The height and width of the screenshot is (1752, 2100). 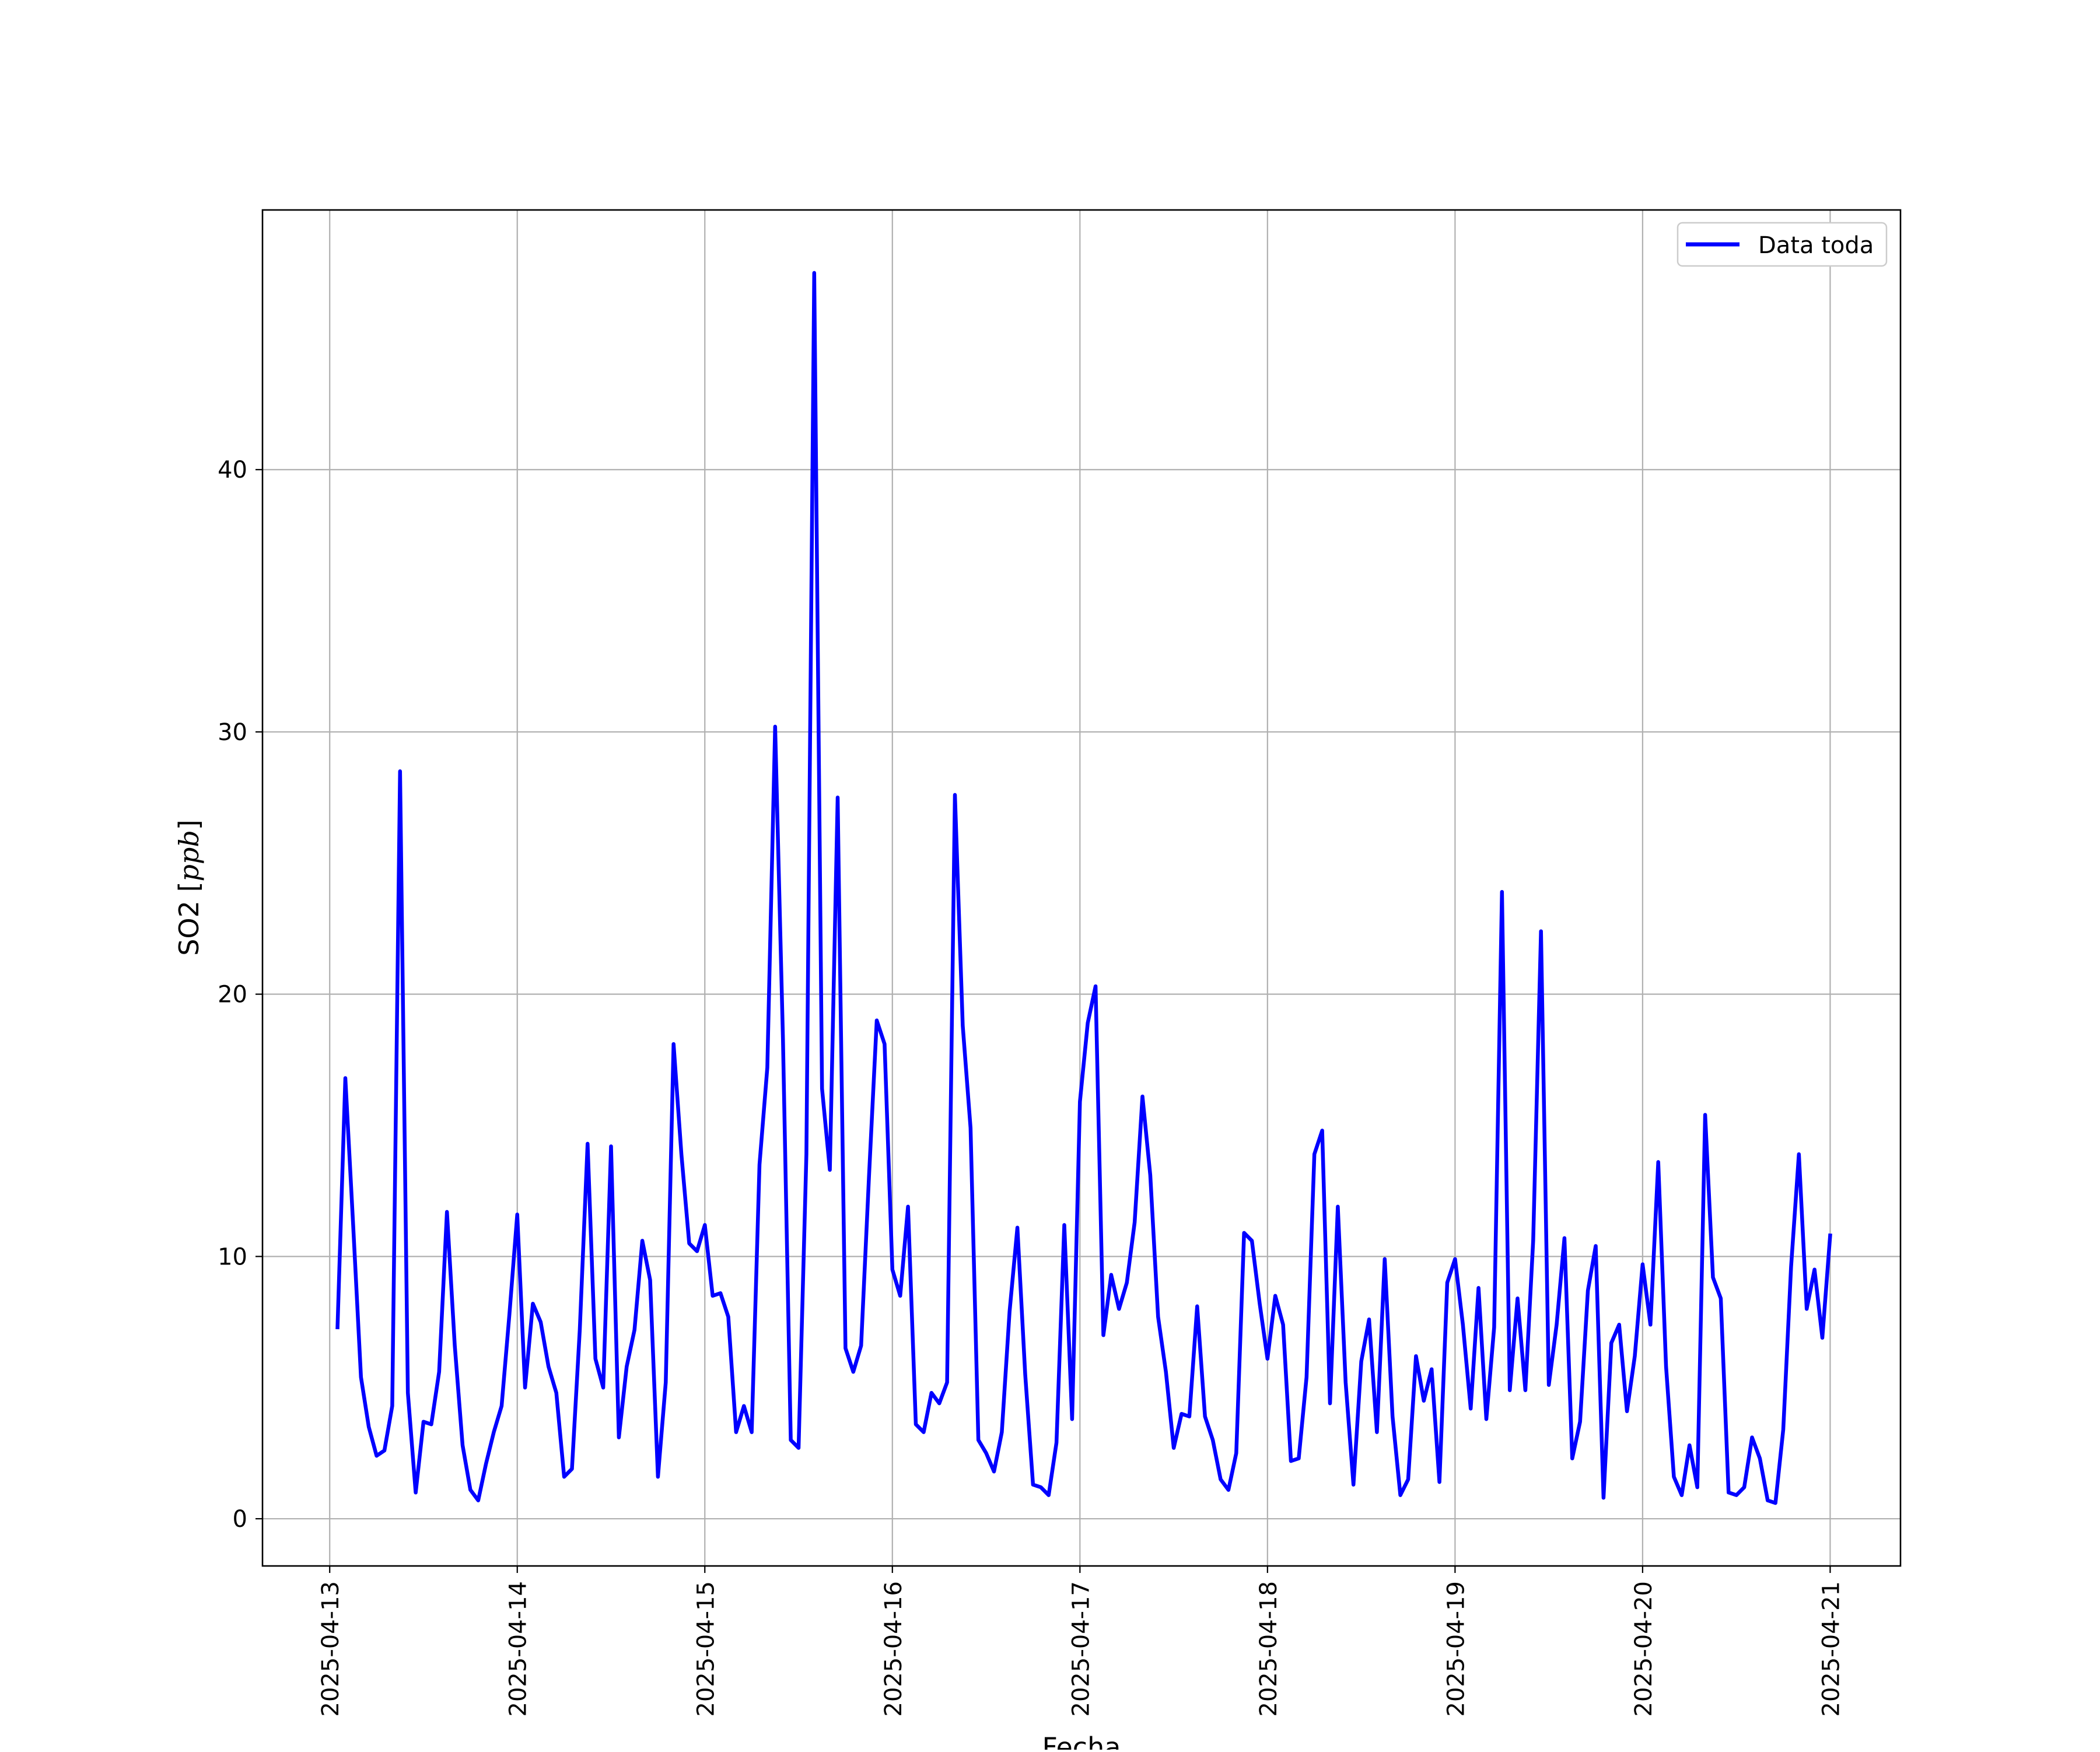 I want to click on x-tick-label: 2025-04-15, so click(x=705, y=1648).